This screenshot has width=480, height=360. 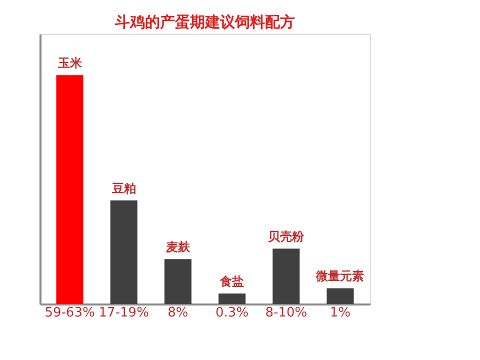 I want to click on annotation: 食盐, so click(x=231, y=281).